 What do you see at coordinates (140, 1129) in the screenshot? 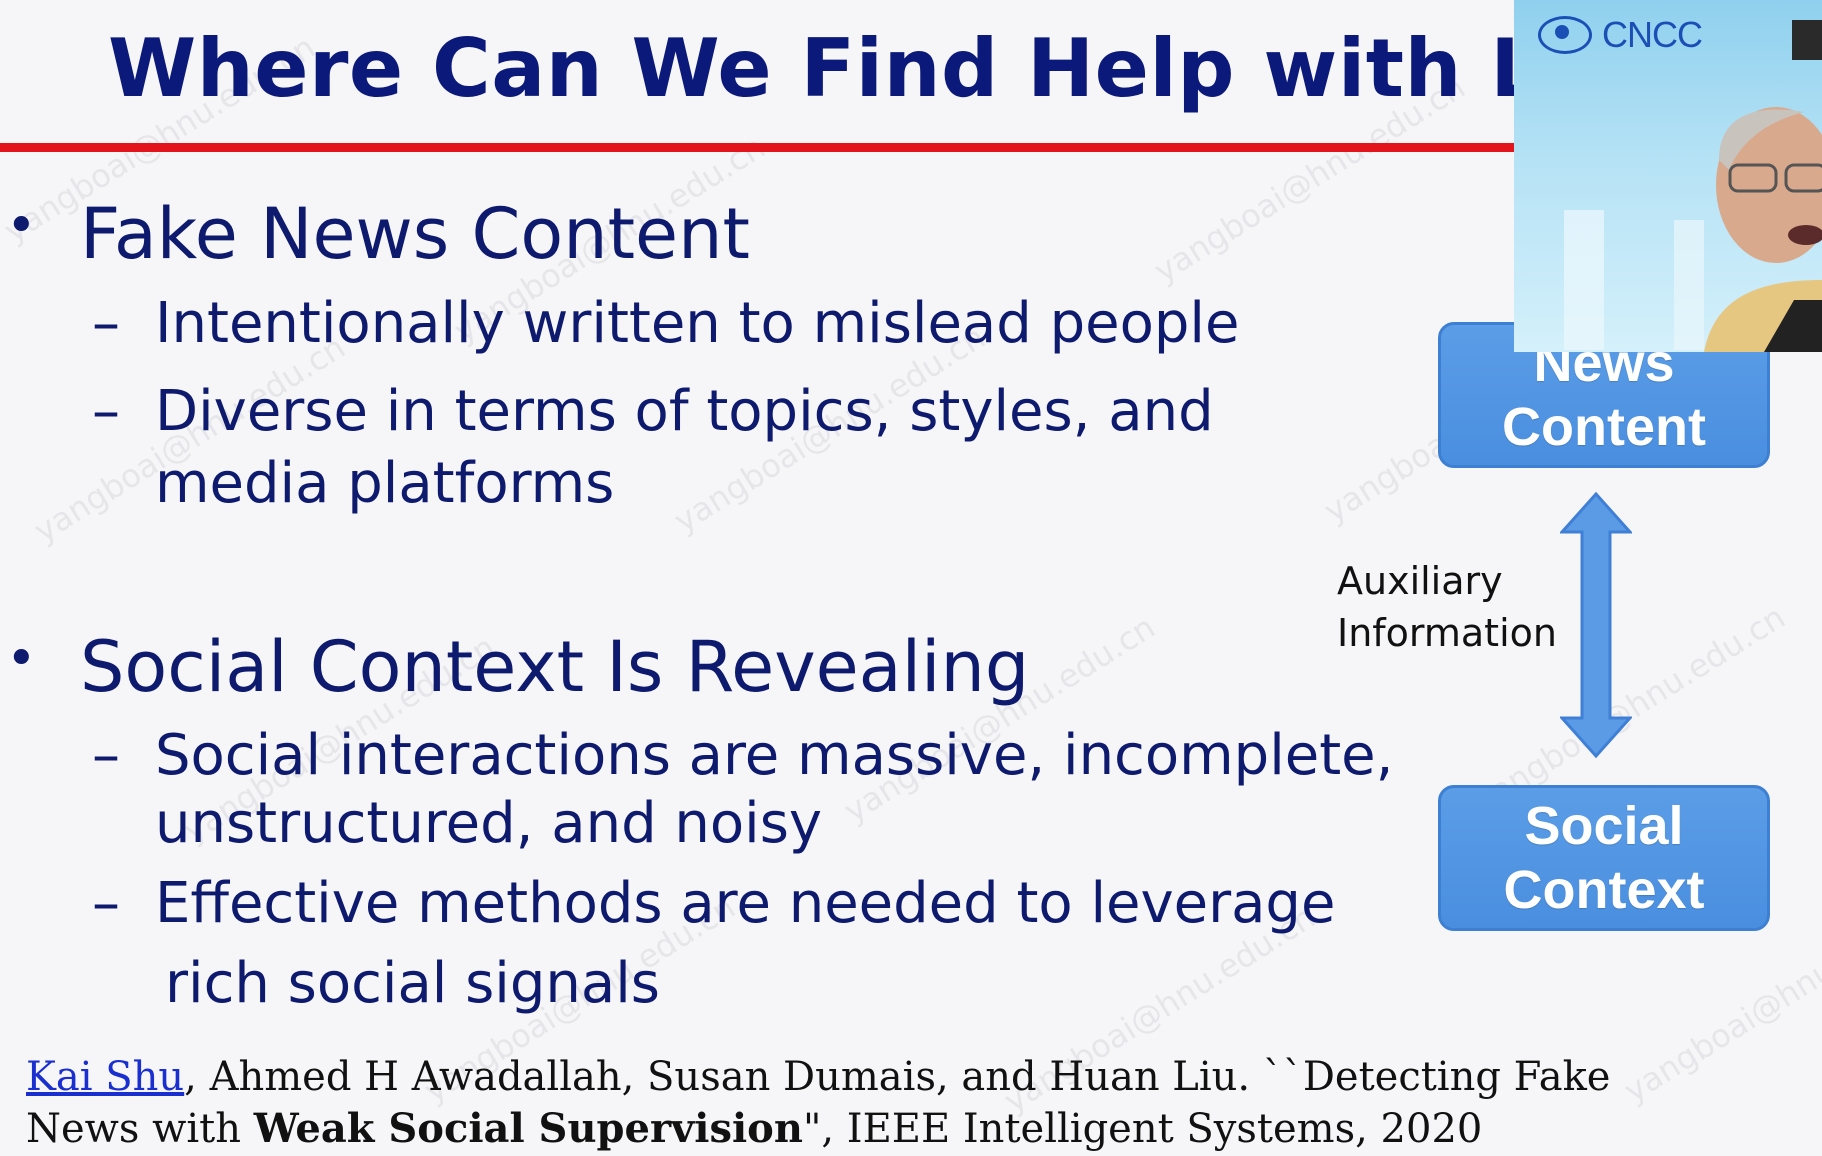
I see `citation-text: News with` at bounding box center [140, 1129].